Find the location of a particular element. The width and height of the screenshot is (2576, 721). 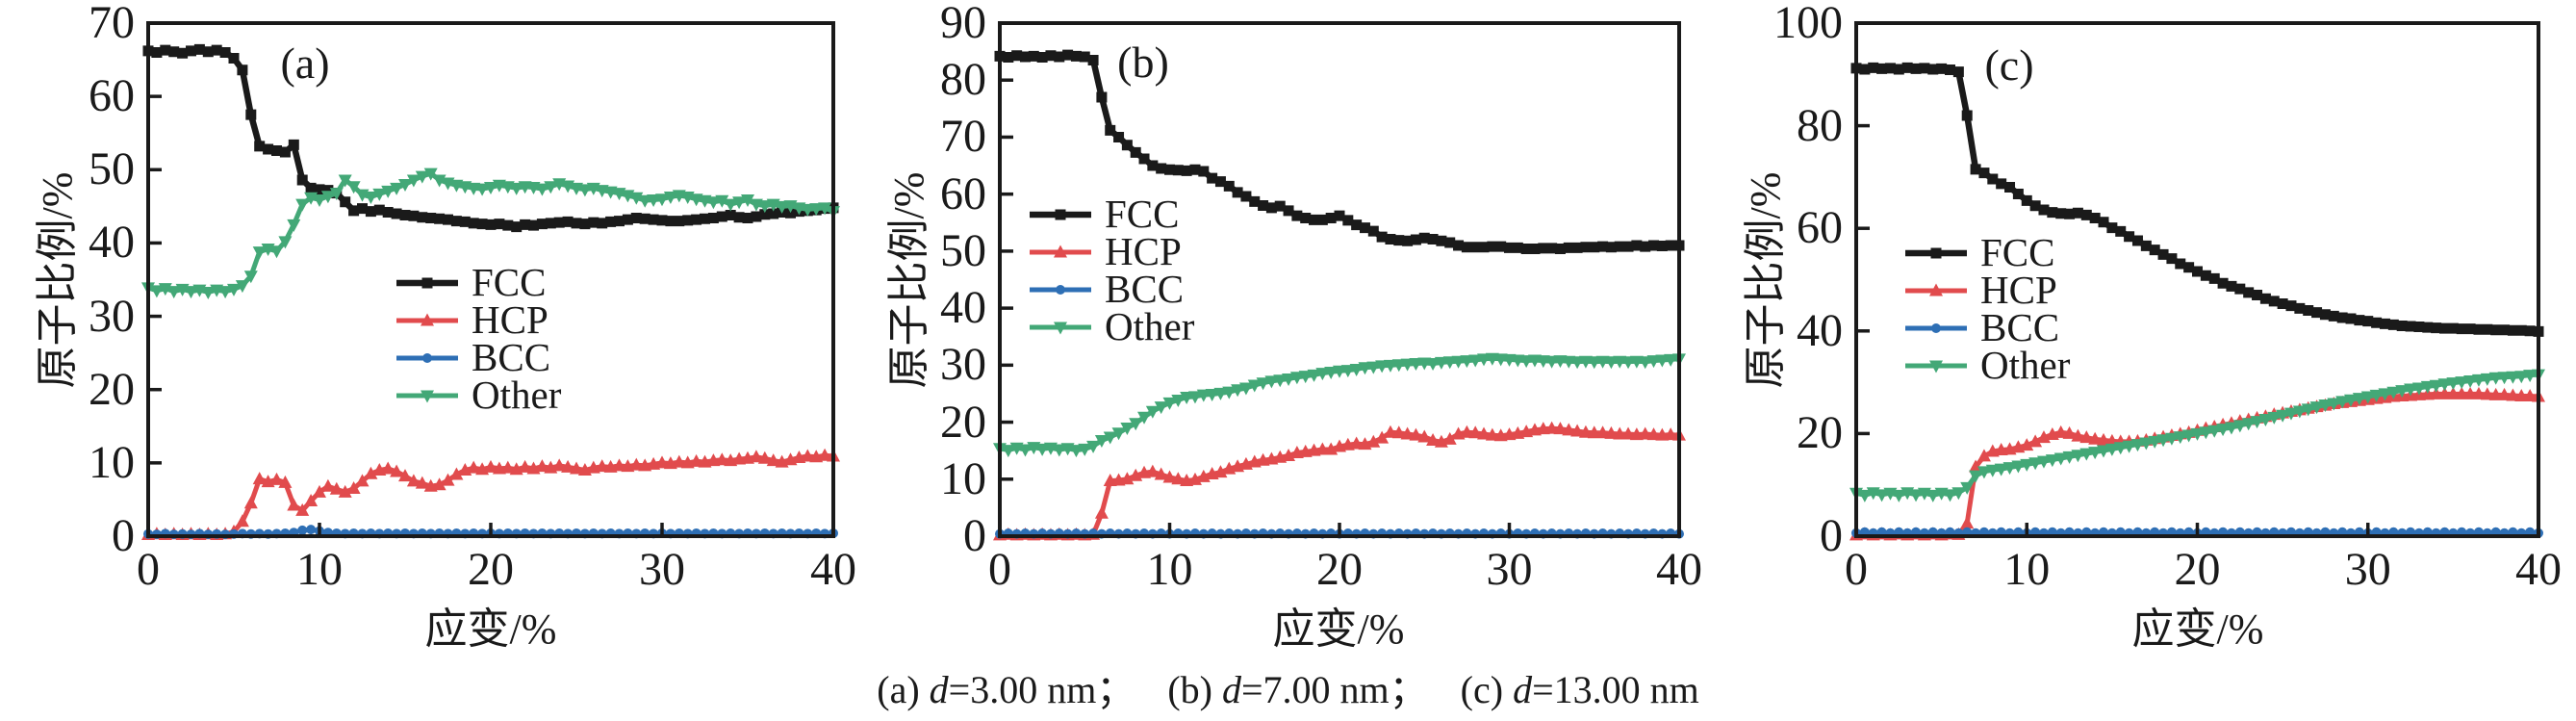

y-axis-title-a: 原子比例/% is located at coordinates (57, 280).